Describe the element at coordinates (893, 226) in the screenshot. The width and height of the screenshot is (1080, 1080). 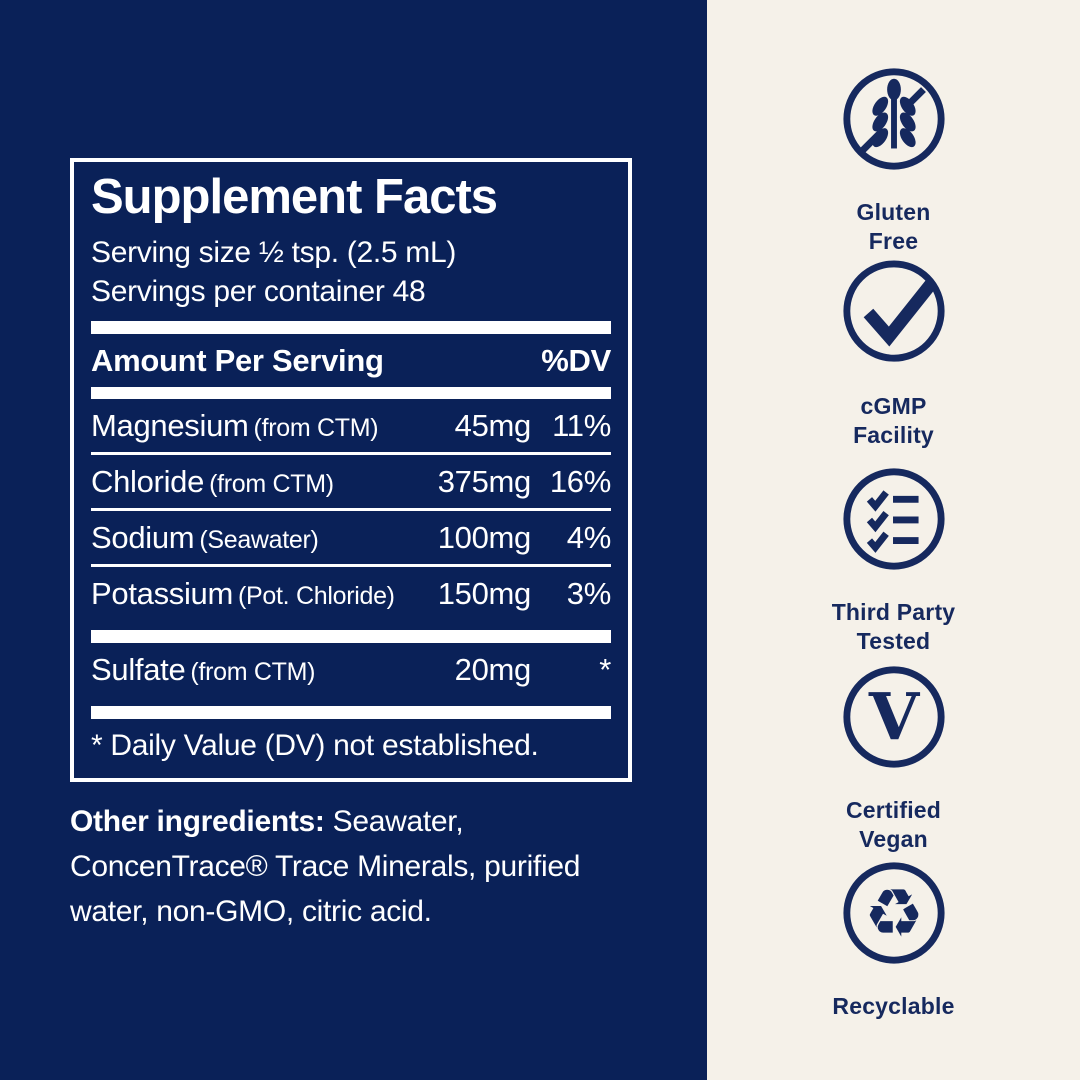
I see `badge-label: Gluten Free` at that location.